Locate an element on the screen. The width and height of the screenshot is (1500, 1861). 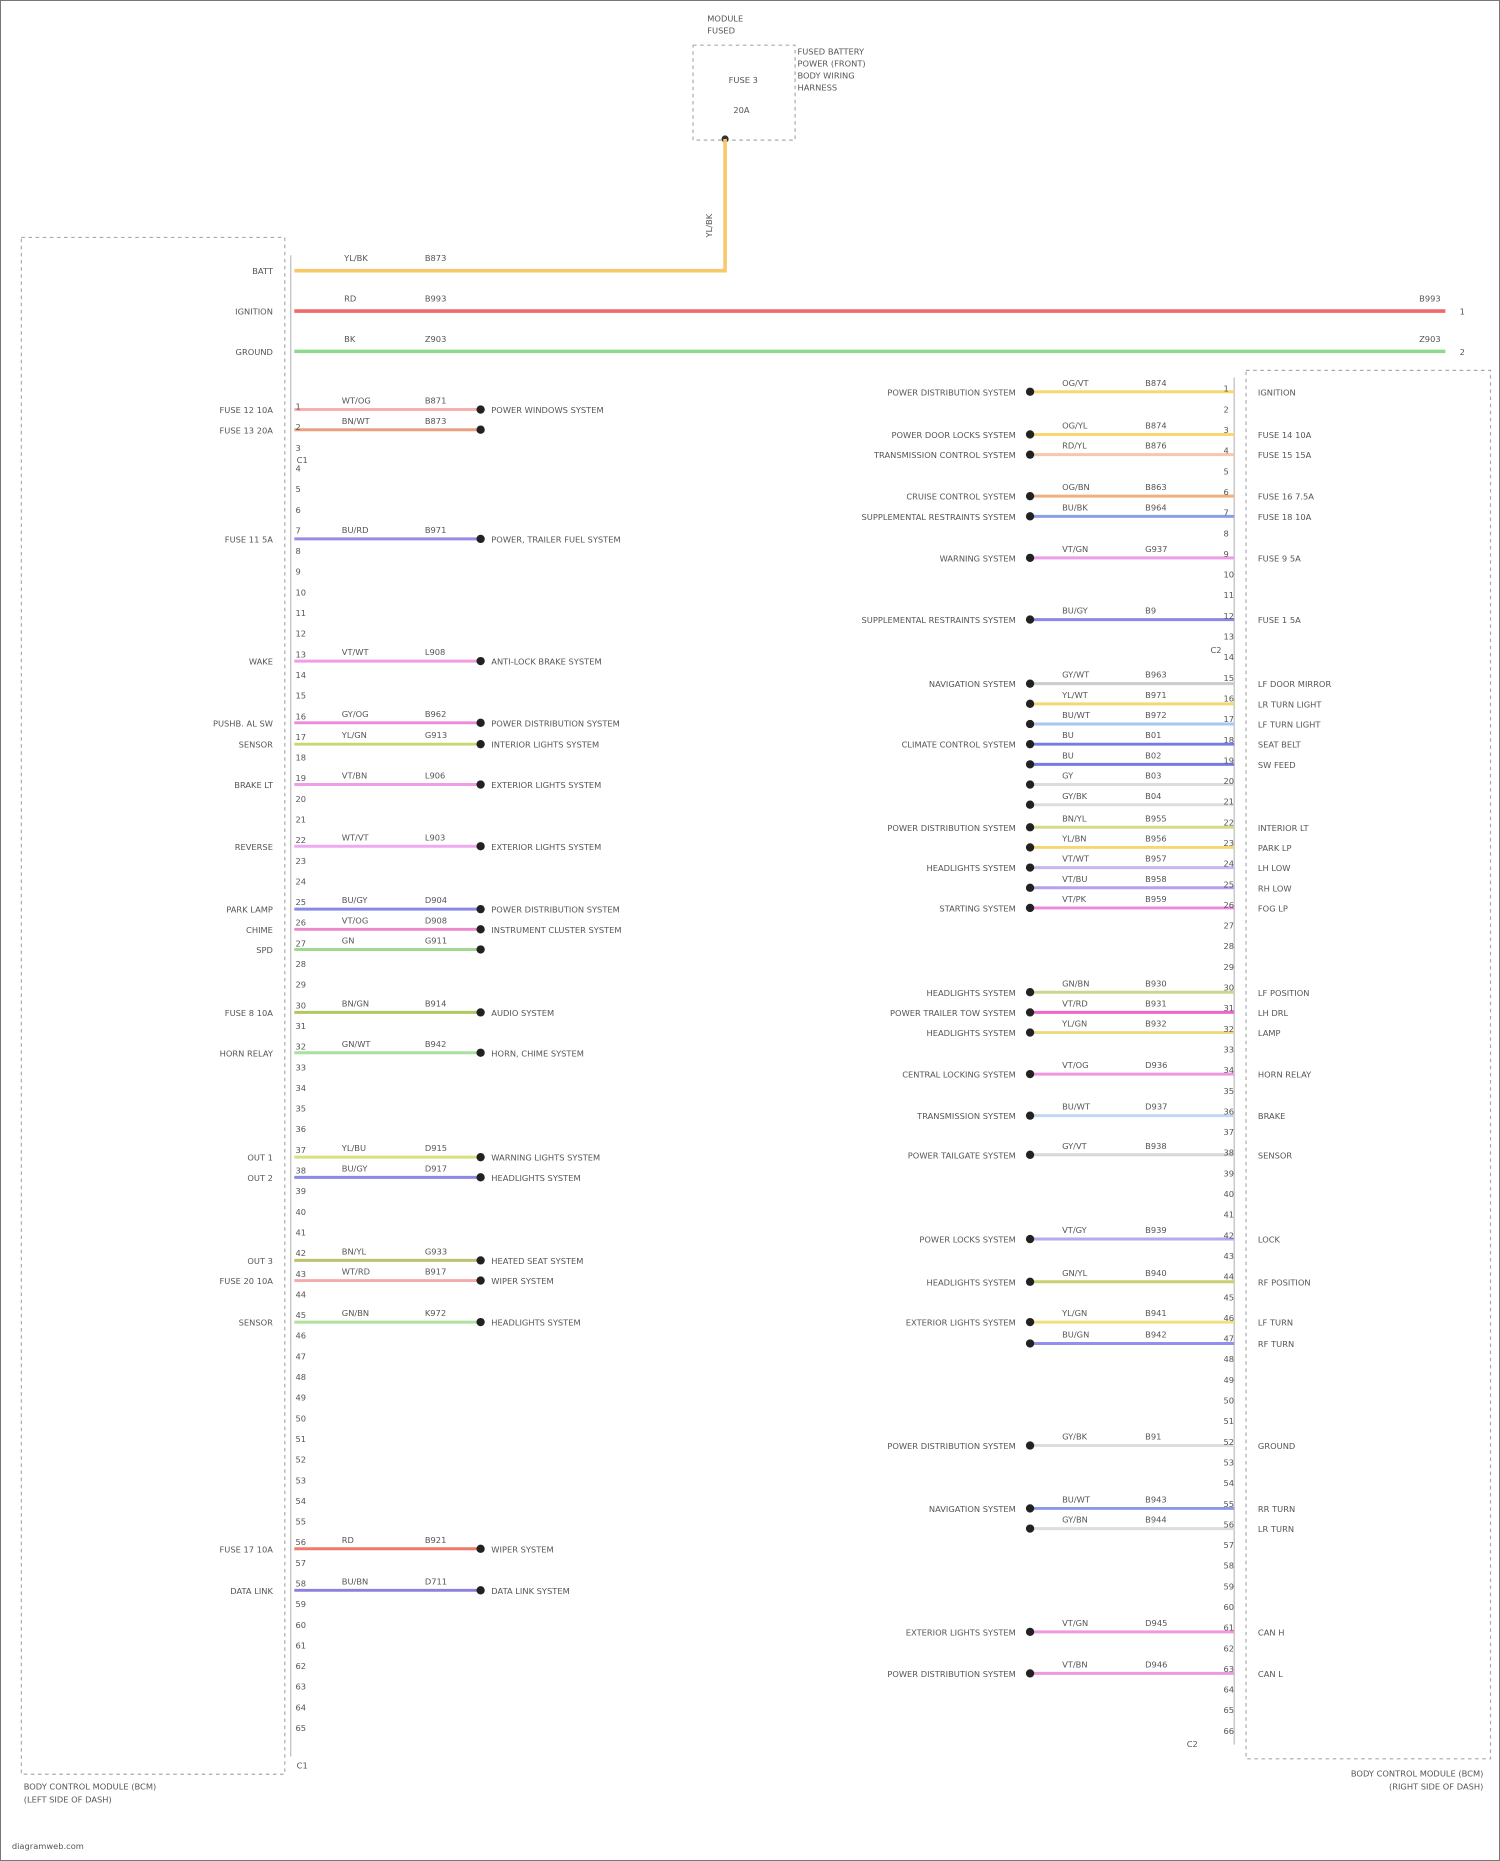
circuit-label: B931 is located at coordinates (1156, 1003).